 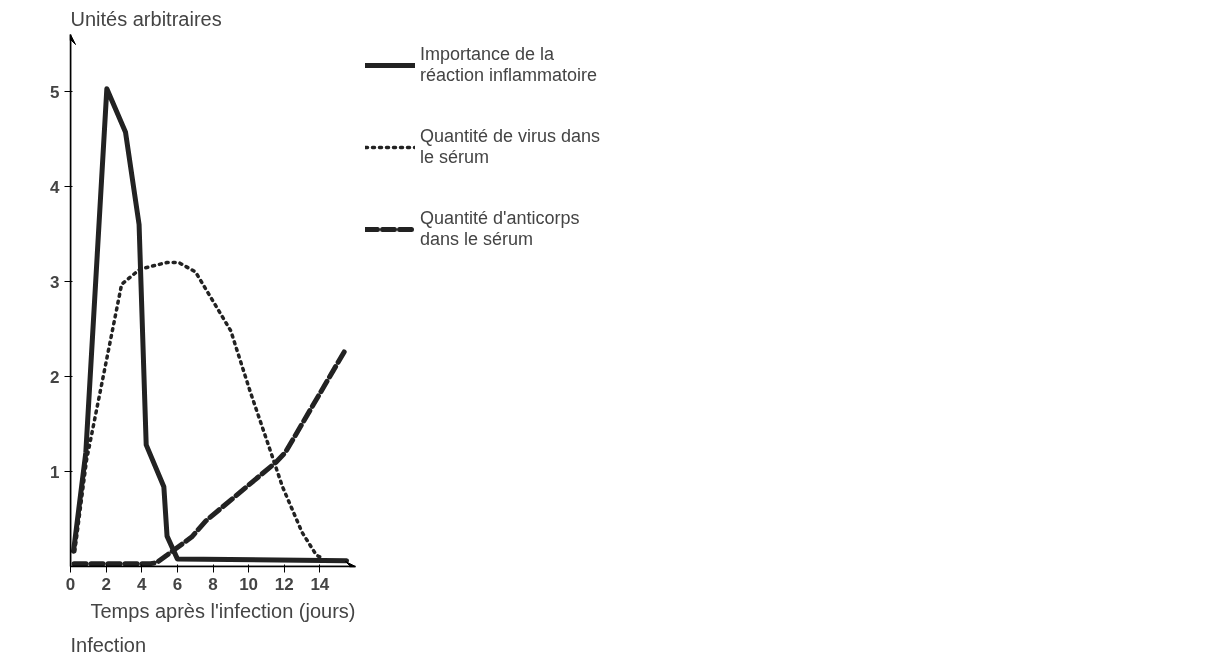 I want to click on y-tick-label: 3, so click(x=55, y=282).